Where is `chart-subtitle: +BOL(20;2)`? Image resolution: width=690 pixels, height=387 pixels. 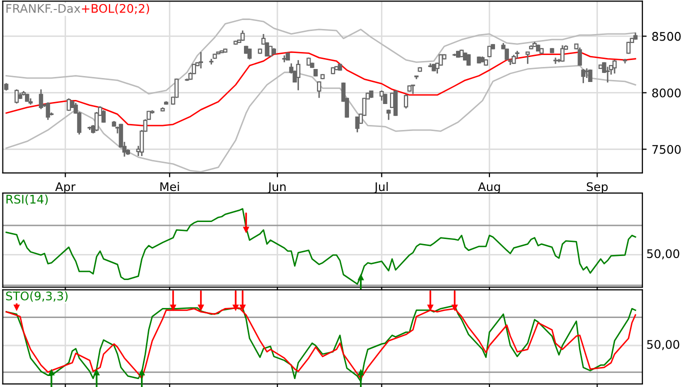 chart-subtitle: +BOL(20;2) is located at coordinates (116, 9).